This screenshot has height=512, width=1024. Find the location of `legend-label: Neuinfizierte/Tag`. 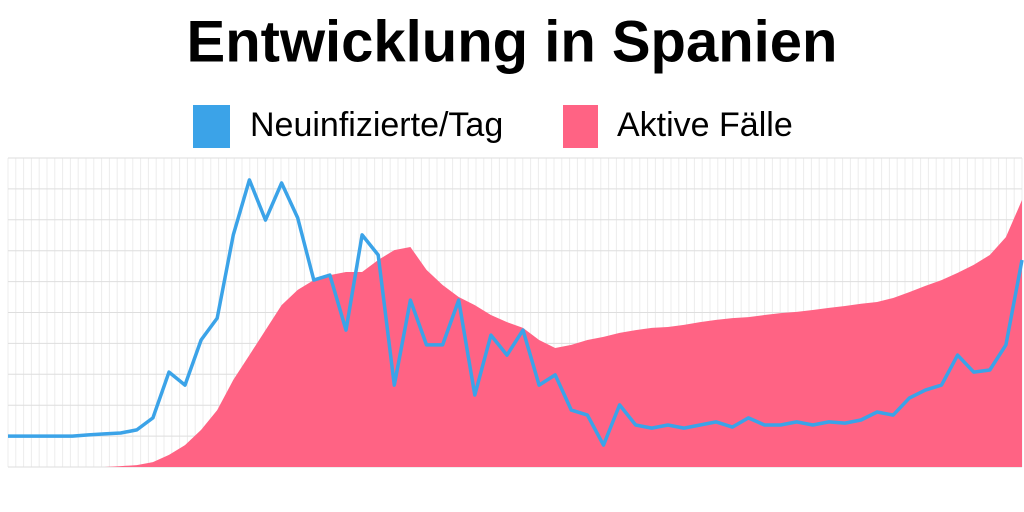

legend-label: Neuinfizierte/Tag is located at coordinates (376, 125).